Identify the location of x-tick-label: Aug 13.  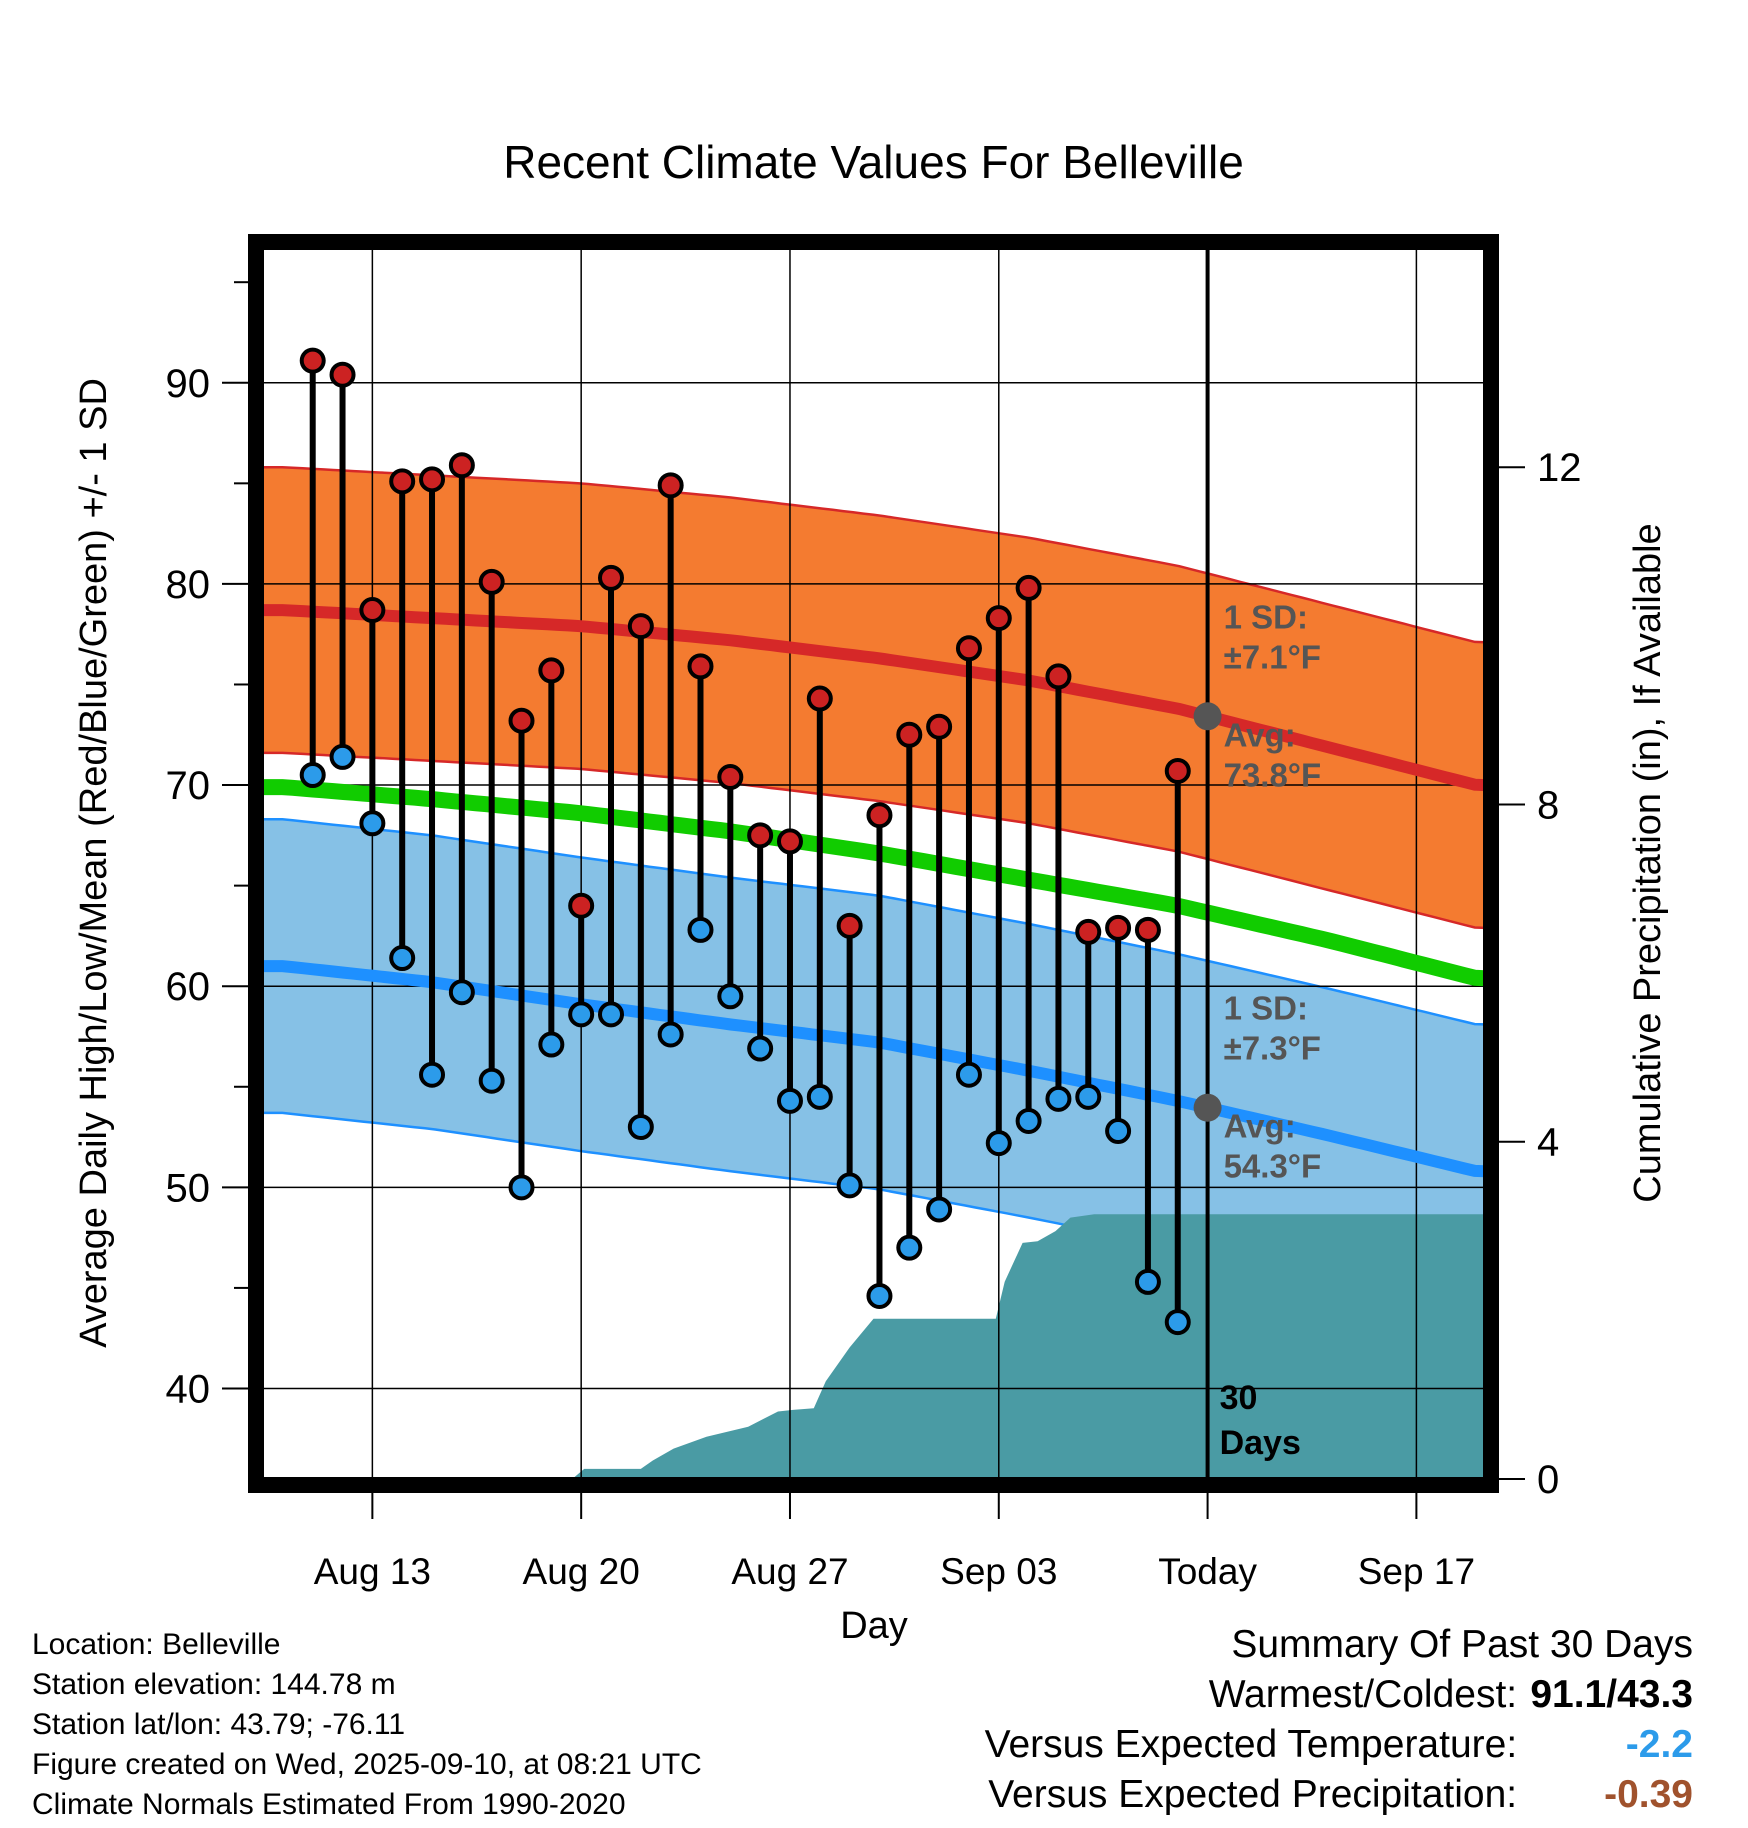
(372, 1571).